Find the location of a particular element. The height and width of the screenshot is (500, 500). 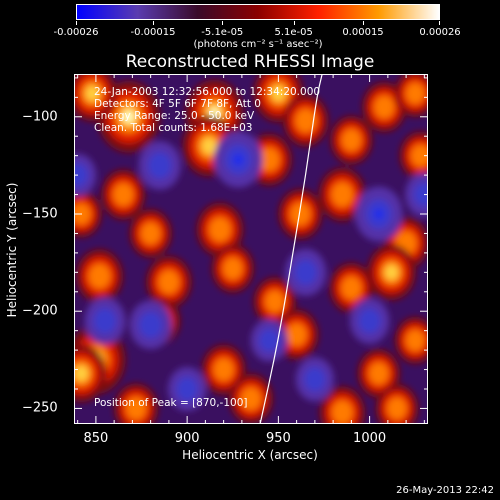

x-tick-label: 850 is located at coordinates (96, 438).